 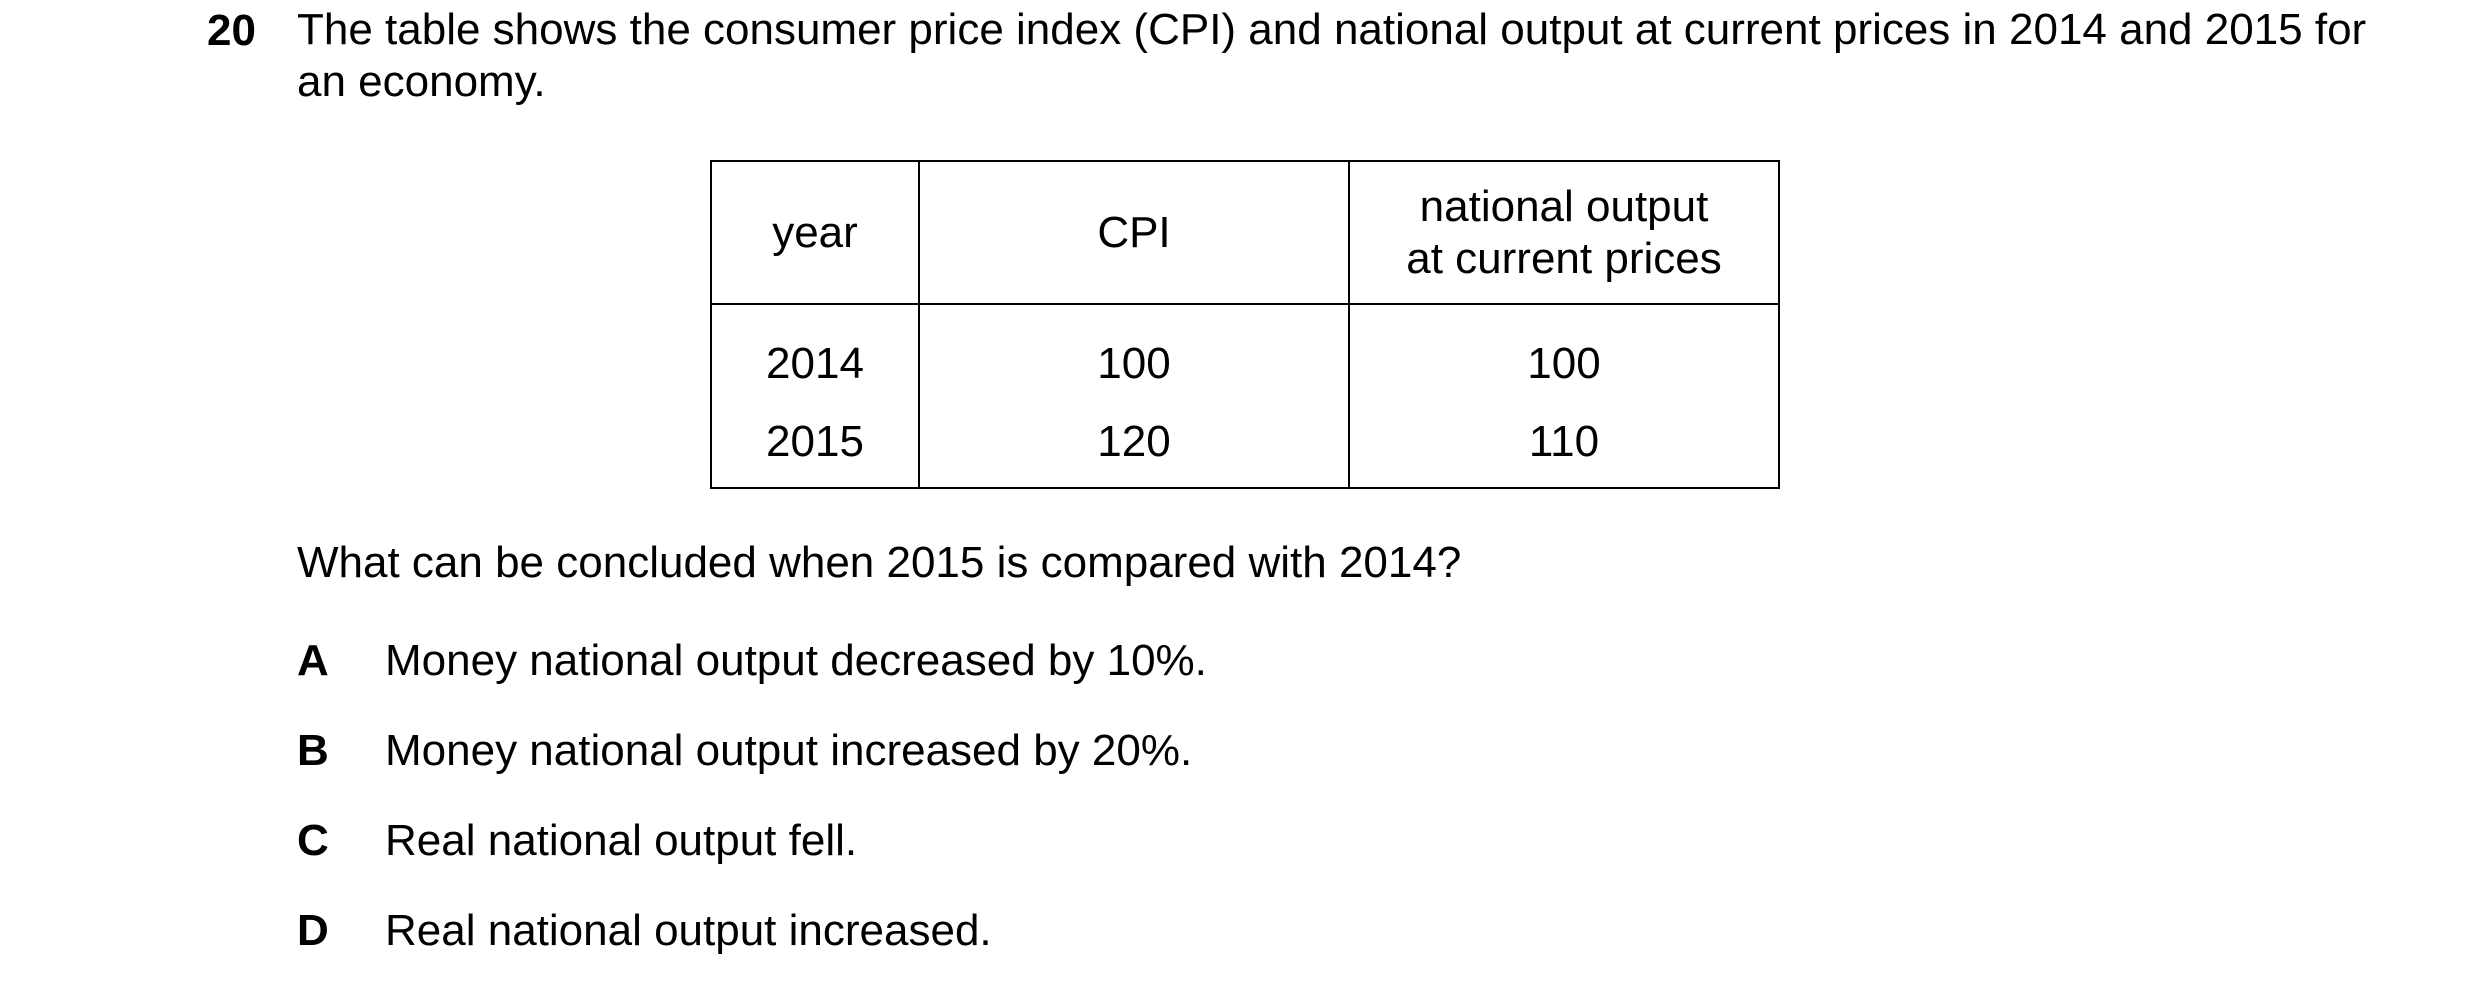 I want to click on cell-output: 100, so click(x=1564, y=358).